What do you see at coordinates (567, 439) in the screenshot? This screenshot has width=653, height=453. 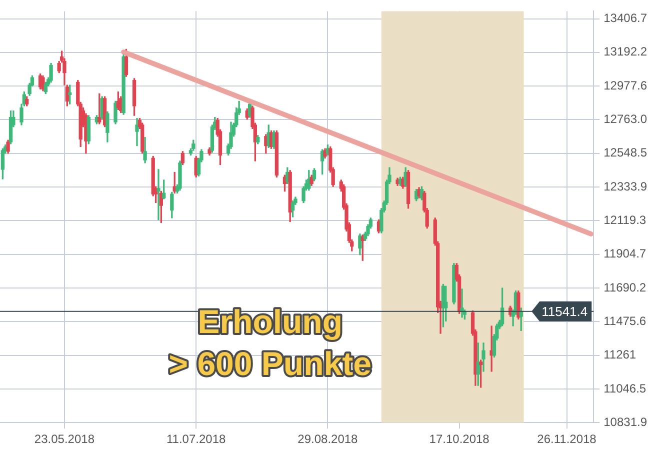 I see `x-tick-label: 26.11.2018` at bounding box center [567, 439].